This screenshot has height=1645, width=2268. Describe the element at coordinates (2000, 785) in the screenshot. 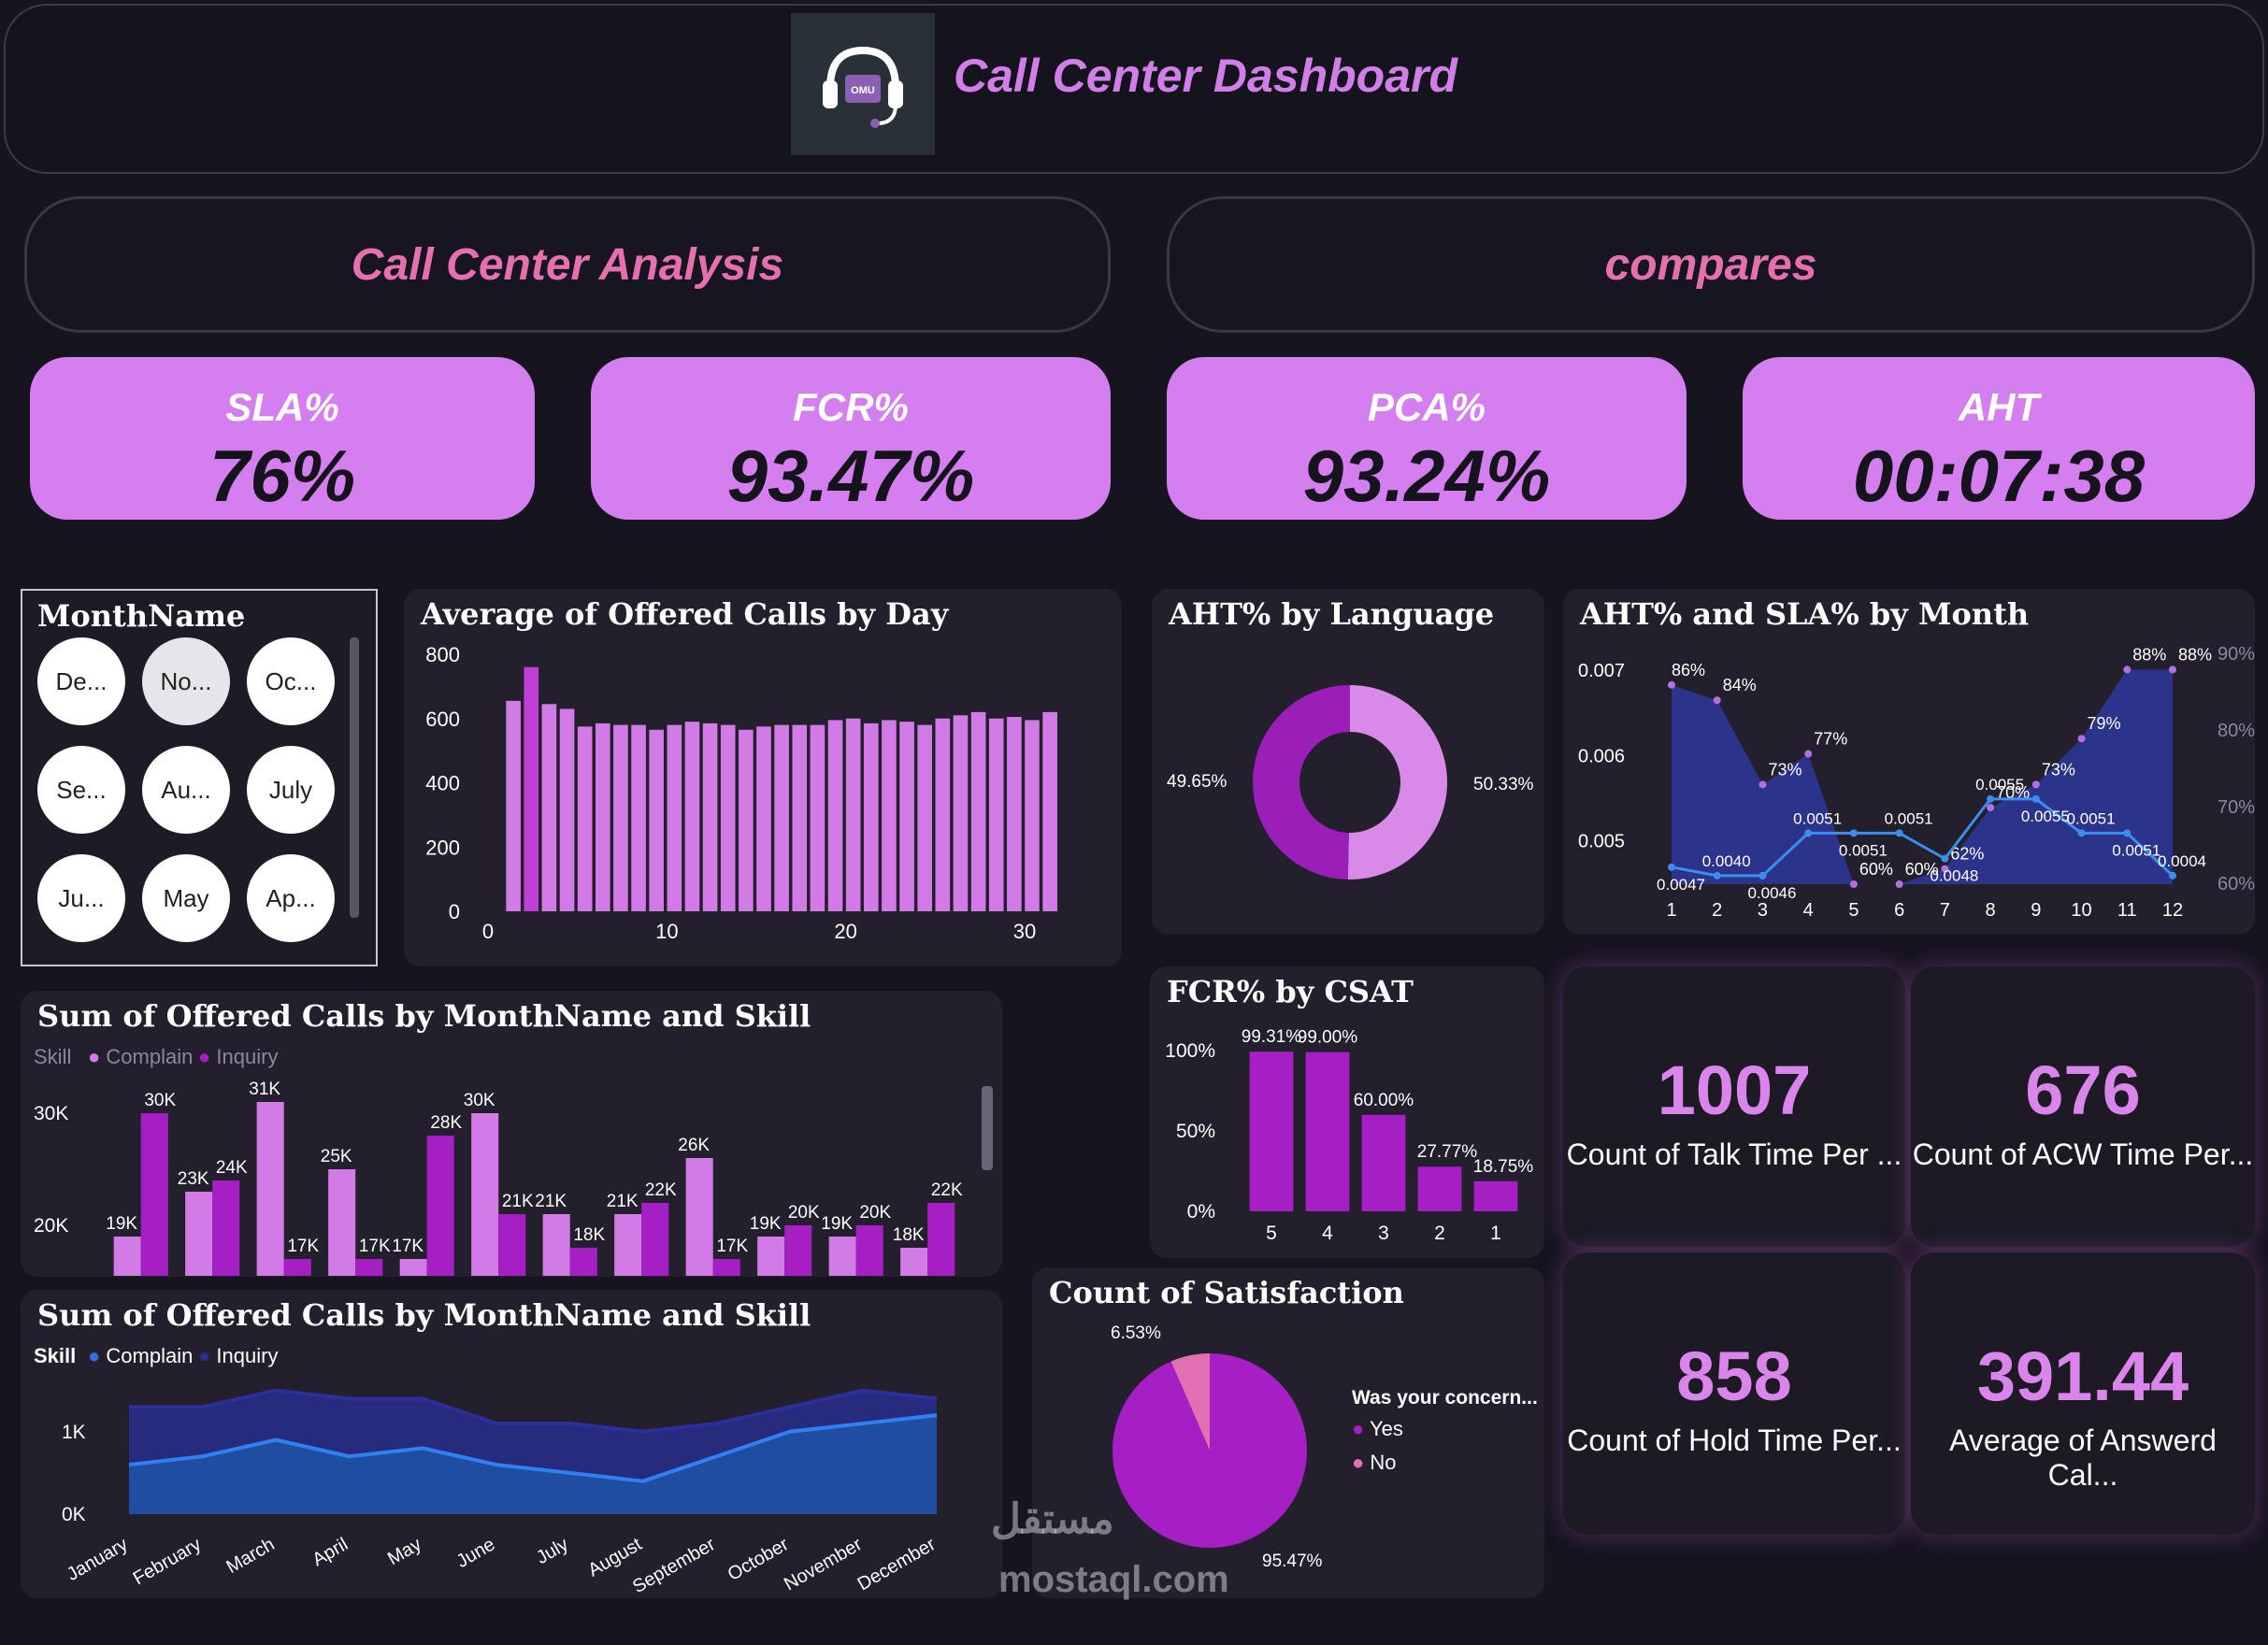

I see `aht-data-label: 0.0055` at that location.